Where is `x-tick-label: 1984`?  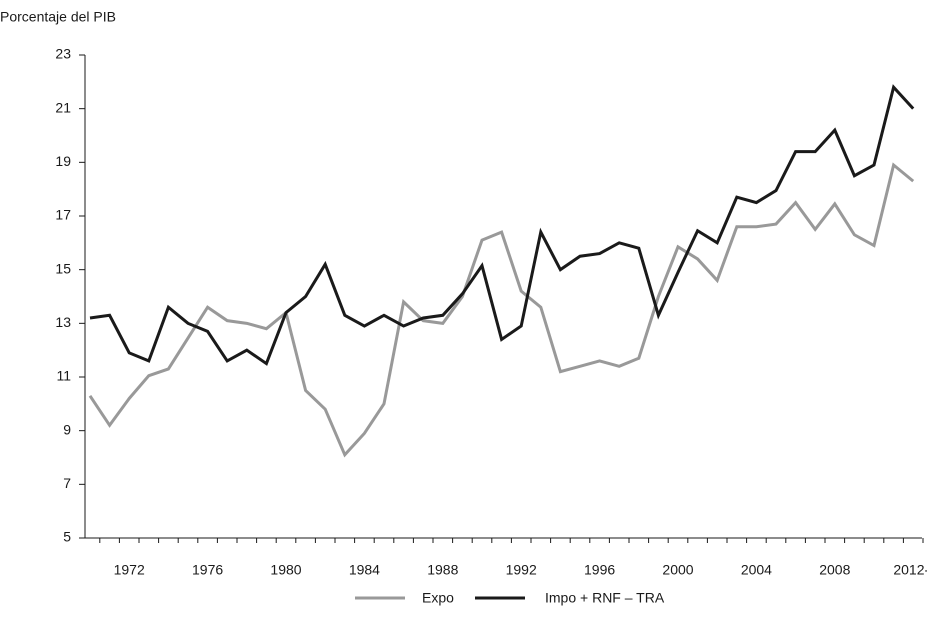
x-tick-label: 1984 is located at coordinates (364, 570).